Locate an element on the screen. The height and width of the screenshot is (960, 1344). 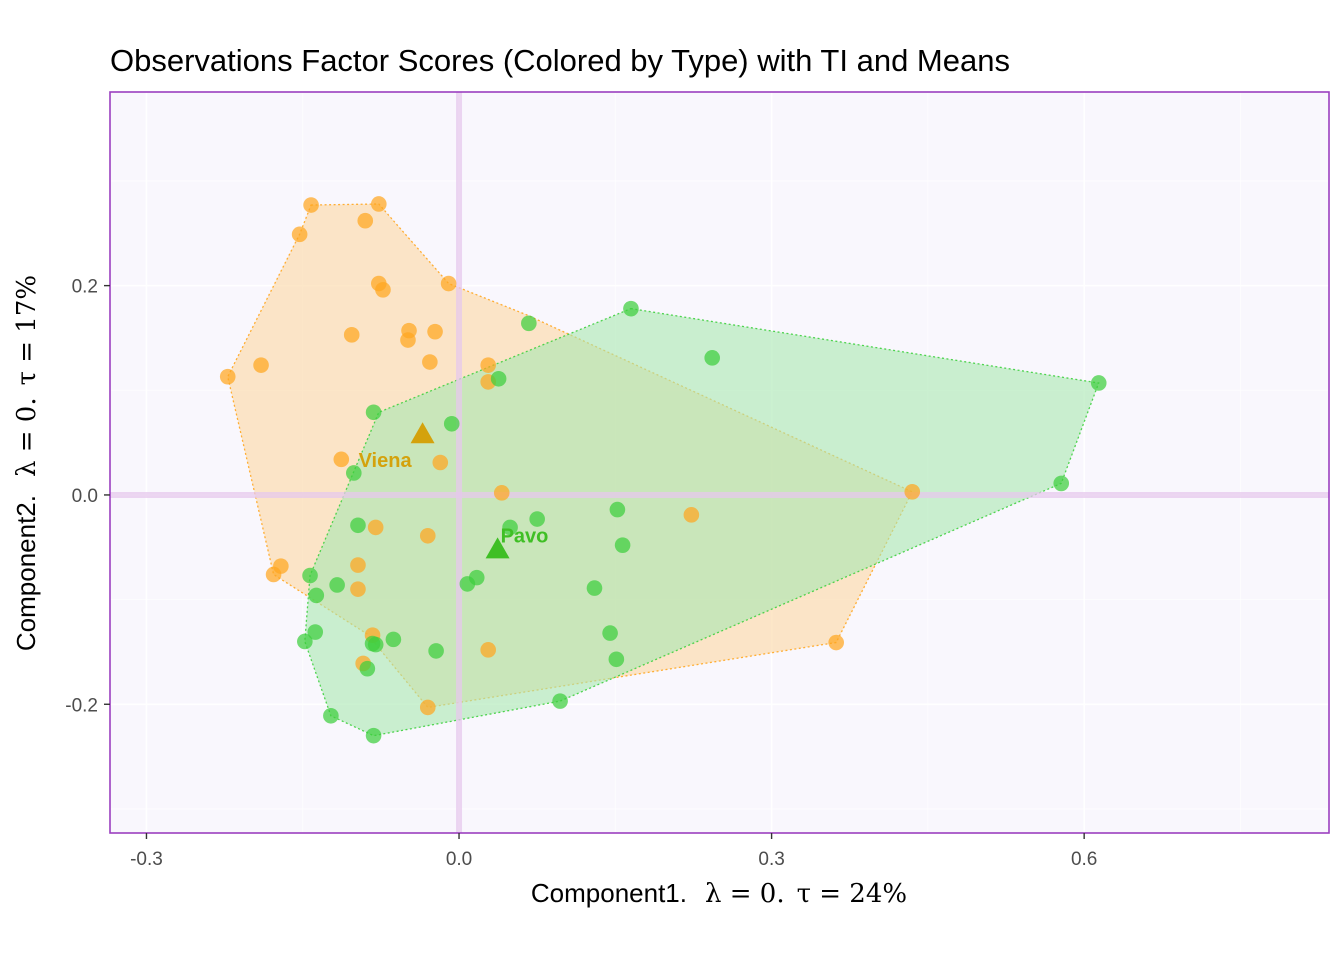
y-tick-label: 0.0 is located at coordinates (85, 496).